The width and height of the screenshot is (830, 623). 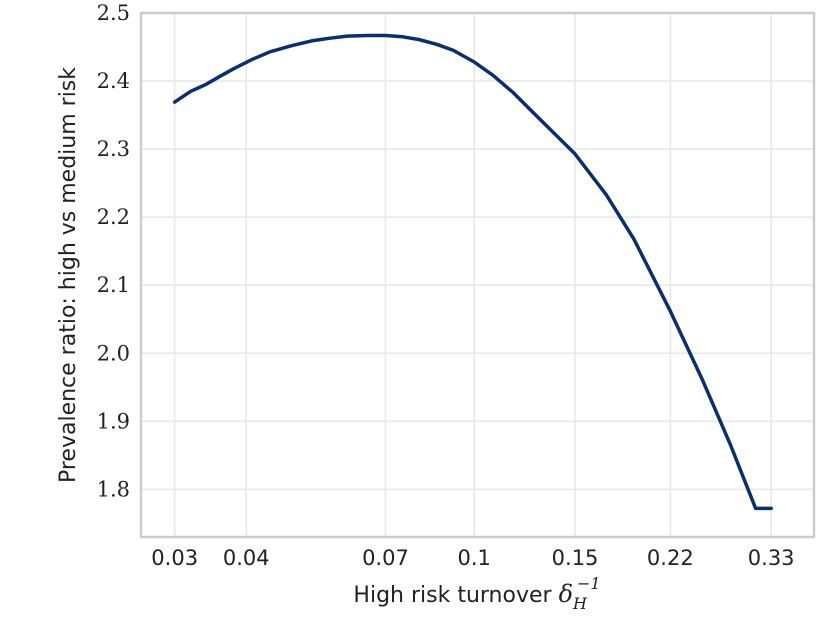 I want to click on x-axis-subscript: H, so click(x=580, y=603).